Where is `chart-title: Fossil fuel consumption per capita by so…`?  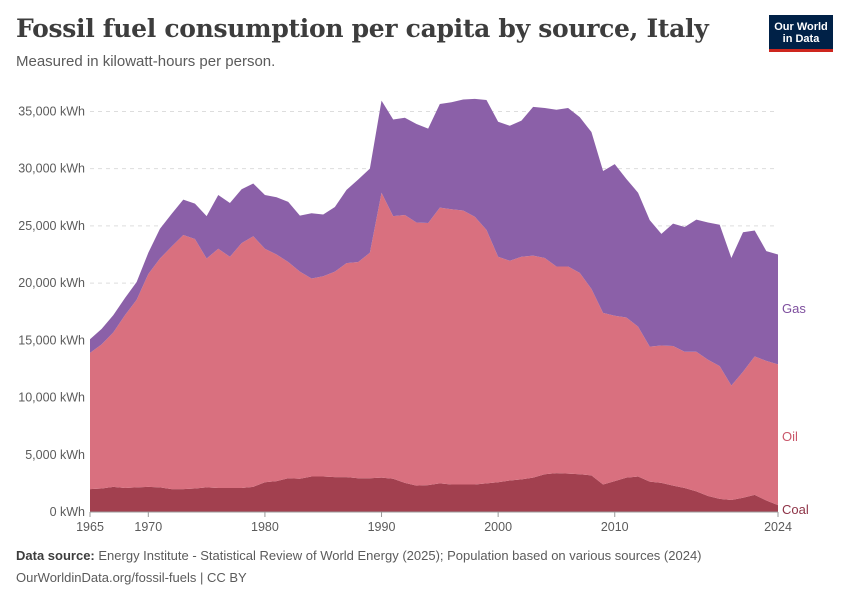 chart-title: Fossil fuel consumption per capita by so… is located at coordinates (362, 28).